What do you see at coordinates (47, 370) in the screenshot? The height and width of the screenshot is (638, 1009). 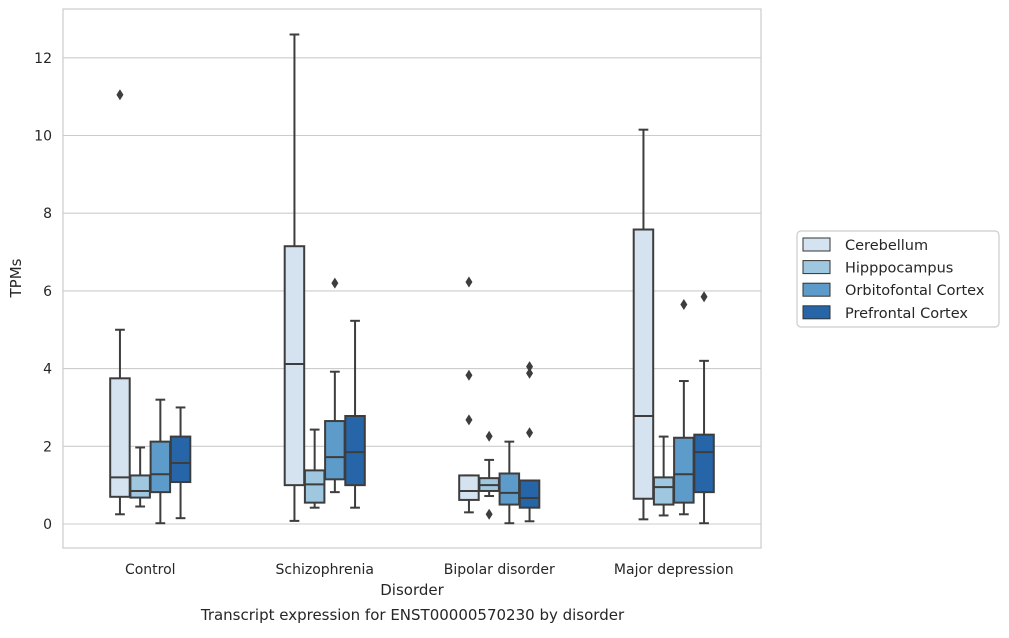 I see `y-tick-label: 4` at bounding box center [47, 370].